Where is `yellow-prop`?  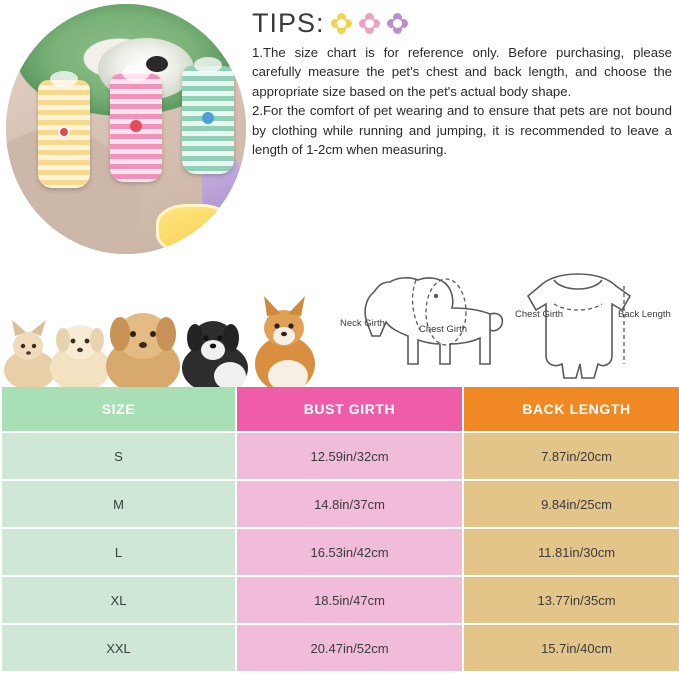 yellow-prop is located at coordinates (194, 229).